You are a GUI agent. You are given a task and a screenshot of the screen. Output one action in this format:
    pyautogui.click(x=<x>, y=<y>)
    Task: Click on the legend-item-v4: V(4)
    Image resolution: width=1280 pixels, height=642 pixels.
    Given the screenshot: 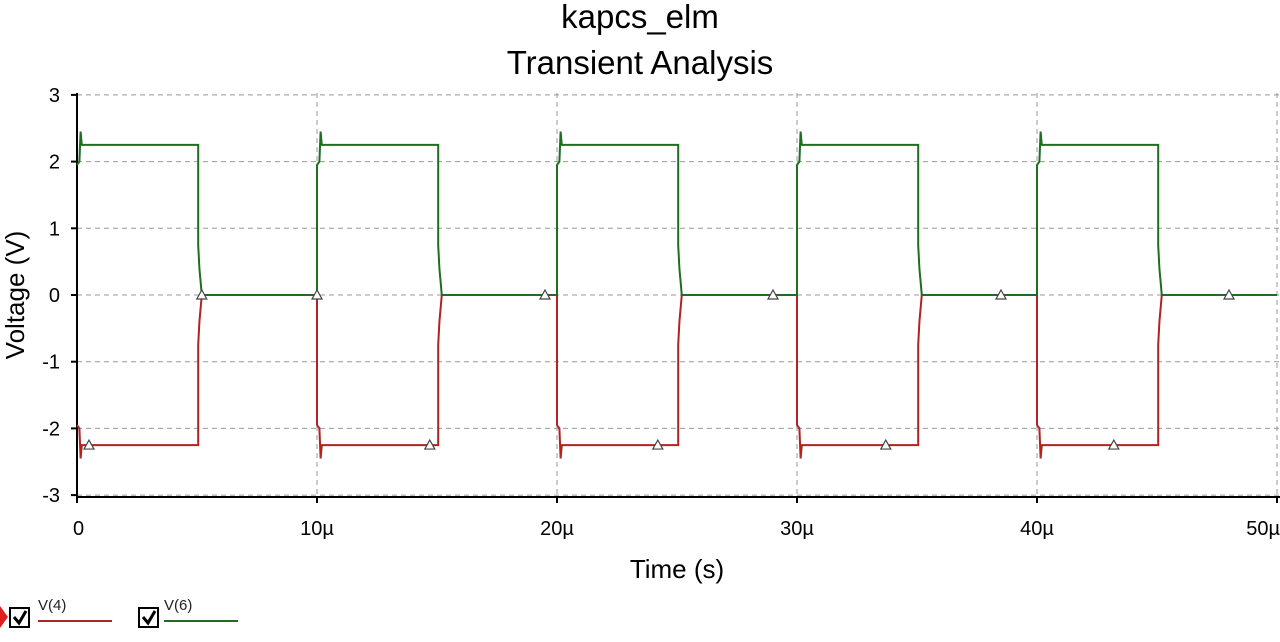 What is the action you would take?
    pyautogui.click(x=60, y=612)
    